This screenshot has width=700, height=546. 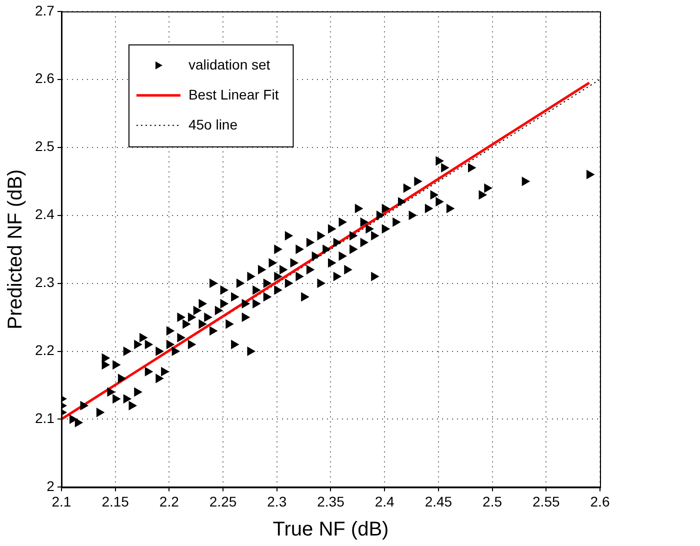 I want to click on x-tick-label: 2.4, so click(x=384, y=501).